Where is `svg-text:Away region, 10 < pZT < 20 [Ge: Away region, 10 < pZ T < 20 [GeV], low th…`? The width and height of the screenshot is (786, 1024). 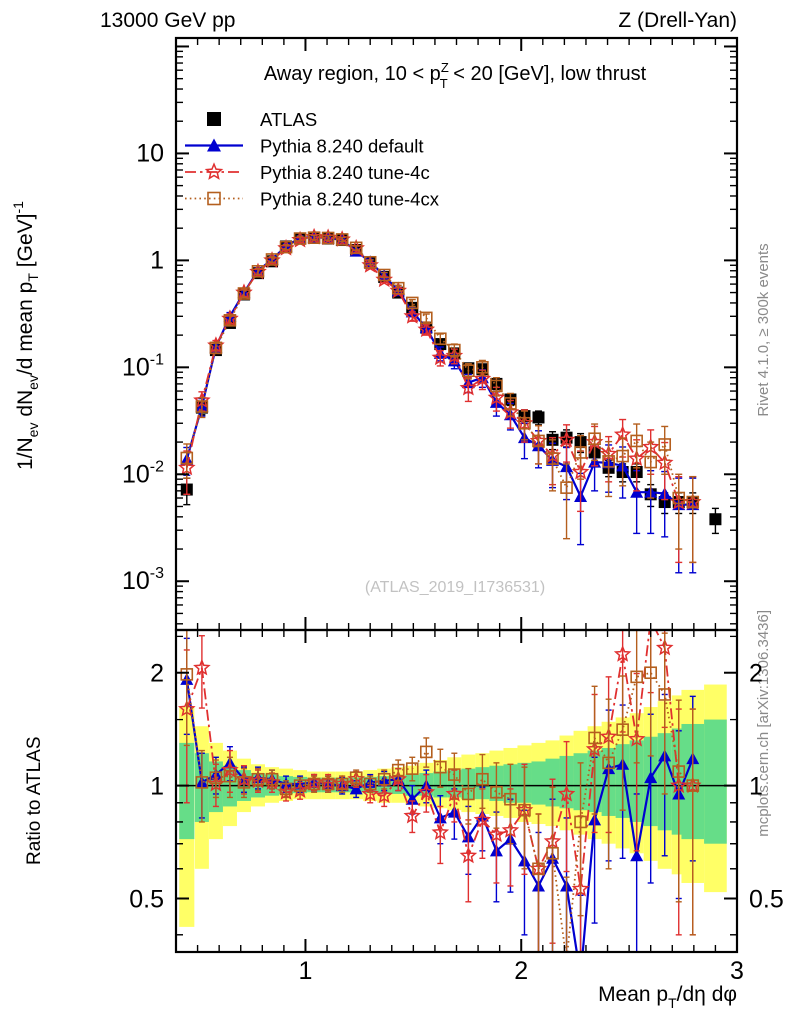 svg-text:Away region, 10 < pZT < 20 [Ge: Away region, 10 < pZ T < 20 [GeV], low th… is located at coordinates (455, 75).